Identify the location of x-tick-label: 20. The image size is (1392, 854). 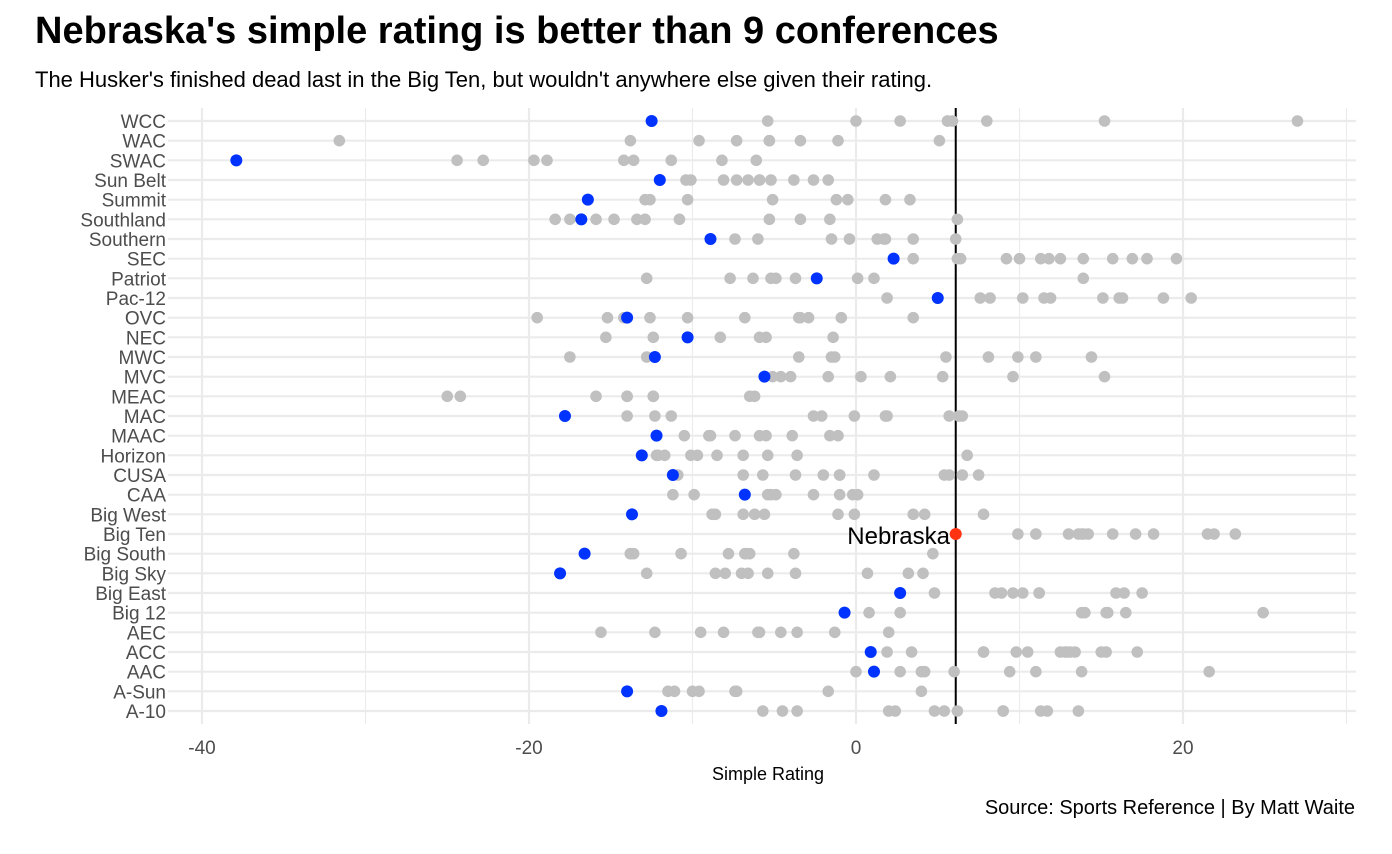
(1182, 748).